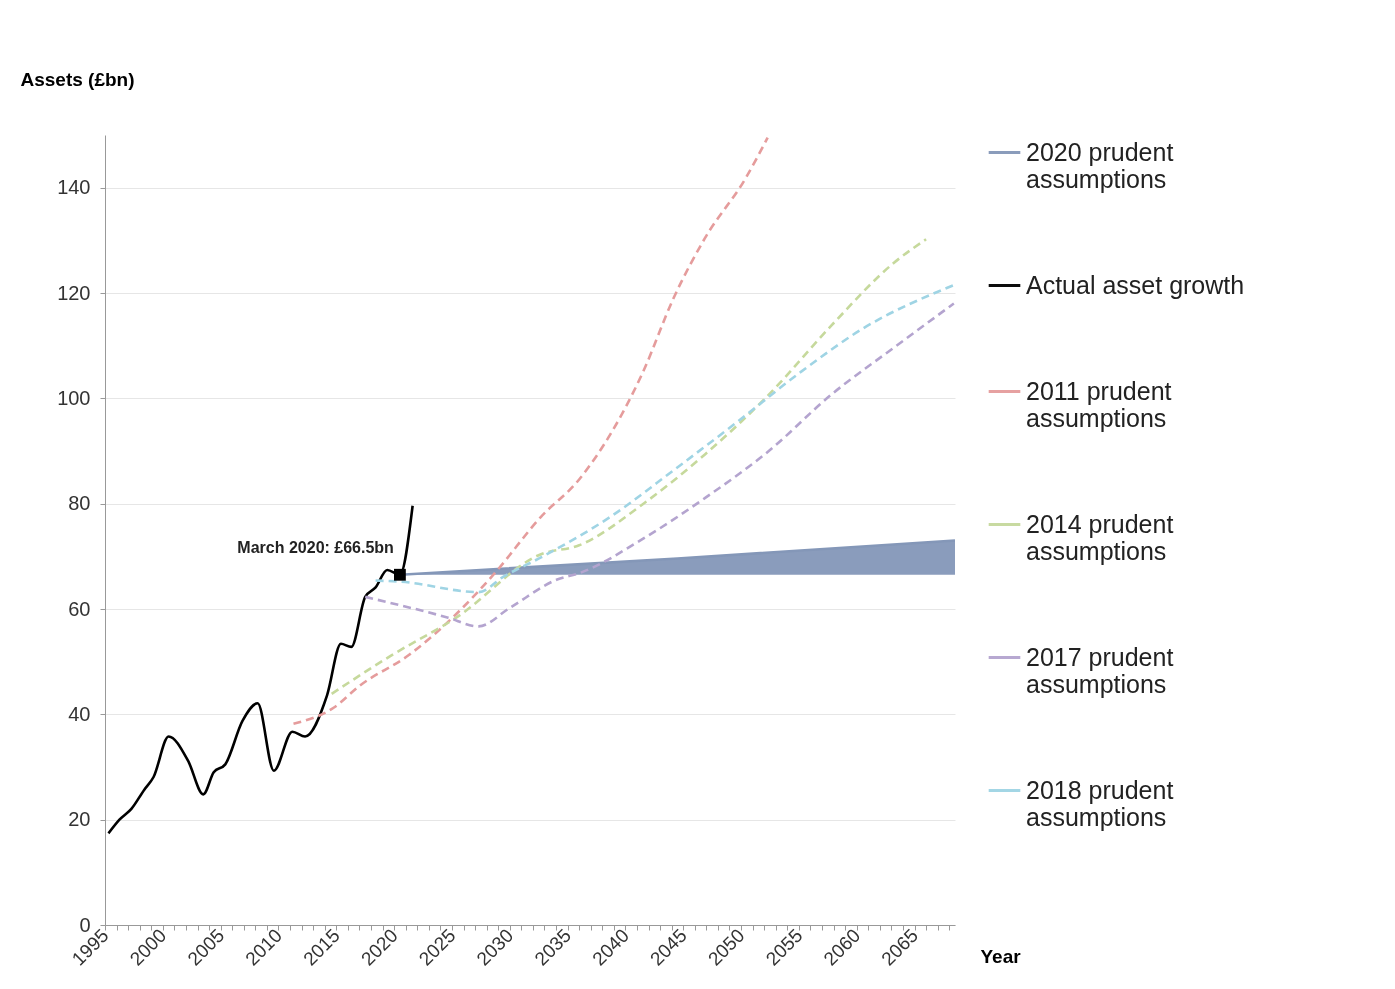 This screenshot has width=1395, height=989. What do you see at coordinates (315, 547) in the screenshot?
I see `annotation: March 2020: £66.5bn` at bounding box center [315, 547].